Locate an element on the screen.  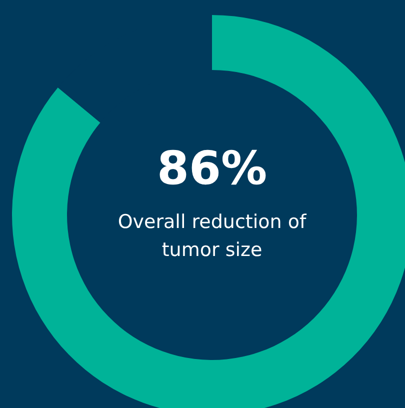
text: Overall reduction of tumor size is located at coordinates (213, 236).